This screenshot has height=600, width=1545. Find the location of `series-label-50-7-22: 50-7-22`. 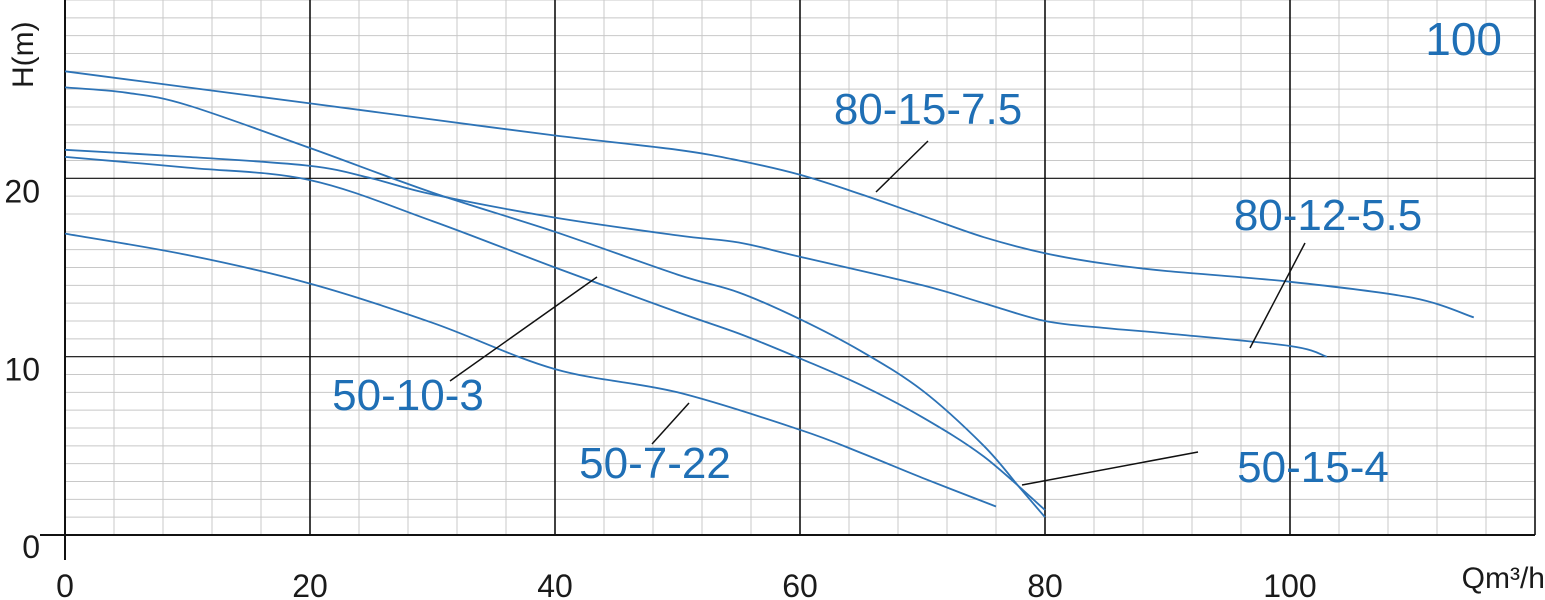

series-label-50-7-22: 50-7-22 is located at coordinates (655, 463).